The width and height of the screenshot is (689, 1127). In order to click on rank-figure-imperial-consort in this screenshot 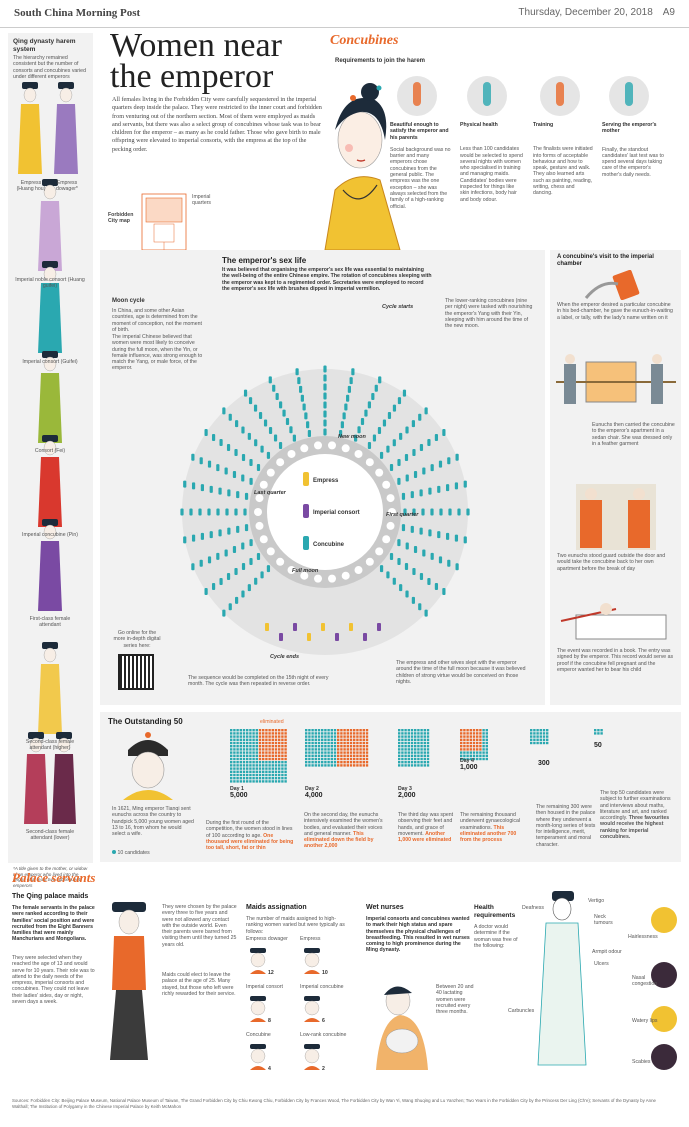, I will do `click(50, 307)`.